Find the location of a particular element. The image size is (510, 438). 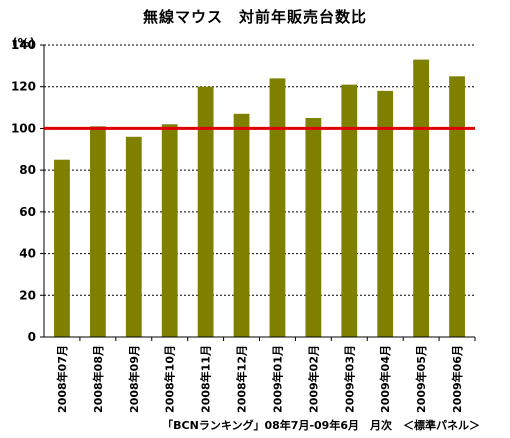

x-tick-label: 2009年04月 is located at coordinates (385, 379).